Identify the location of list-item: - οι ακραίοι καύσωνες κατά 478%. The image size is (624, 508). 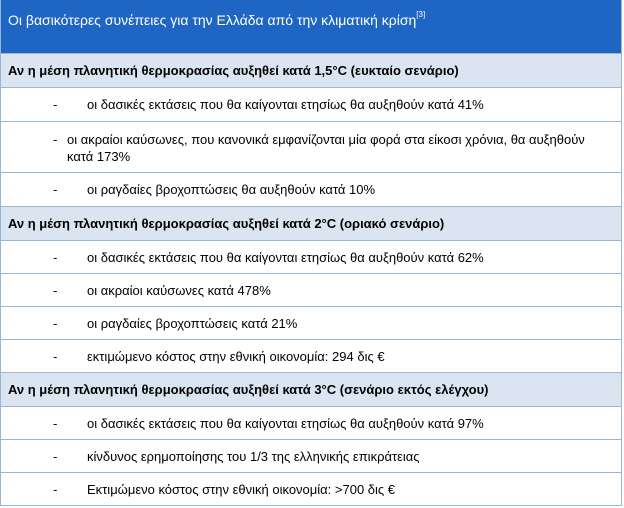
(311, 290).